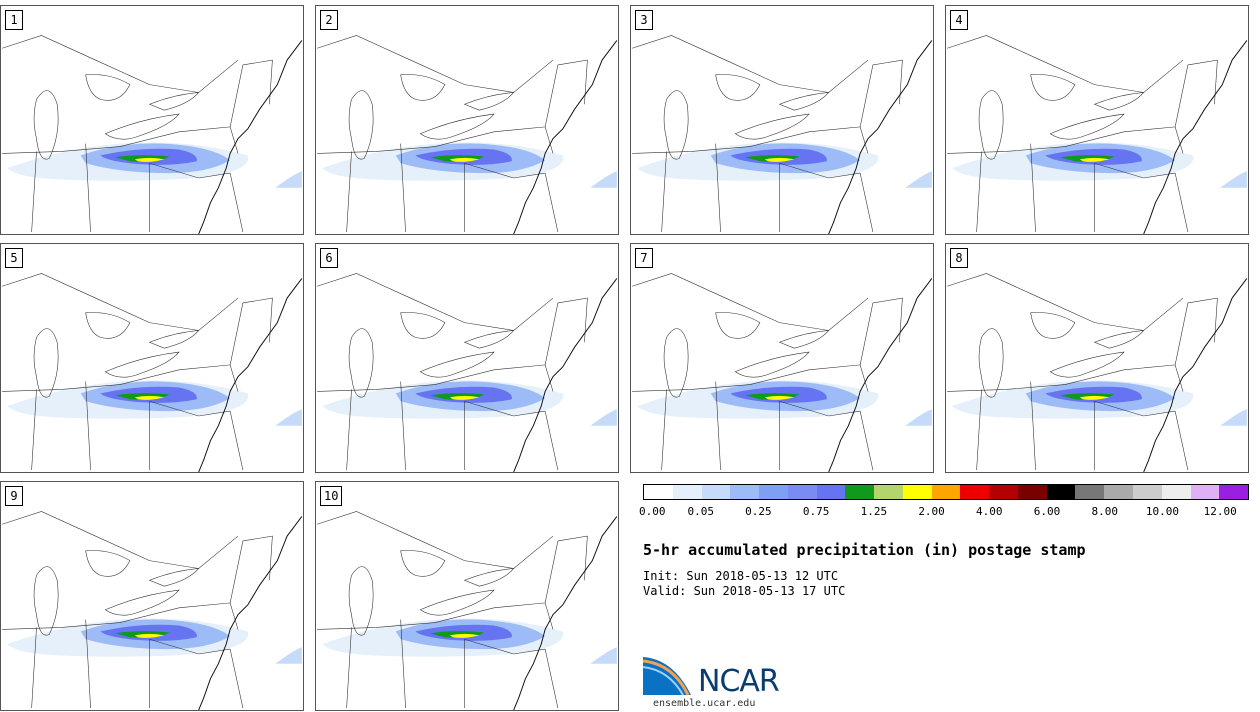  What do you see at coordinates (1220, 511) in the screenshot?
I see `colorbar-tick-label: 12.00` at bounding box center [1220, 511].